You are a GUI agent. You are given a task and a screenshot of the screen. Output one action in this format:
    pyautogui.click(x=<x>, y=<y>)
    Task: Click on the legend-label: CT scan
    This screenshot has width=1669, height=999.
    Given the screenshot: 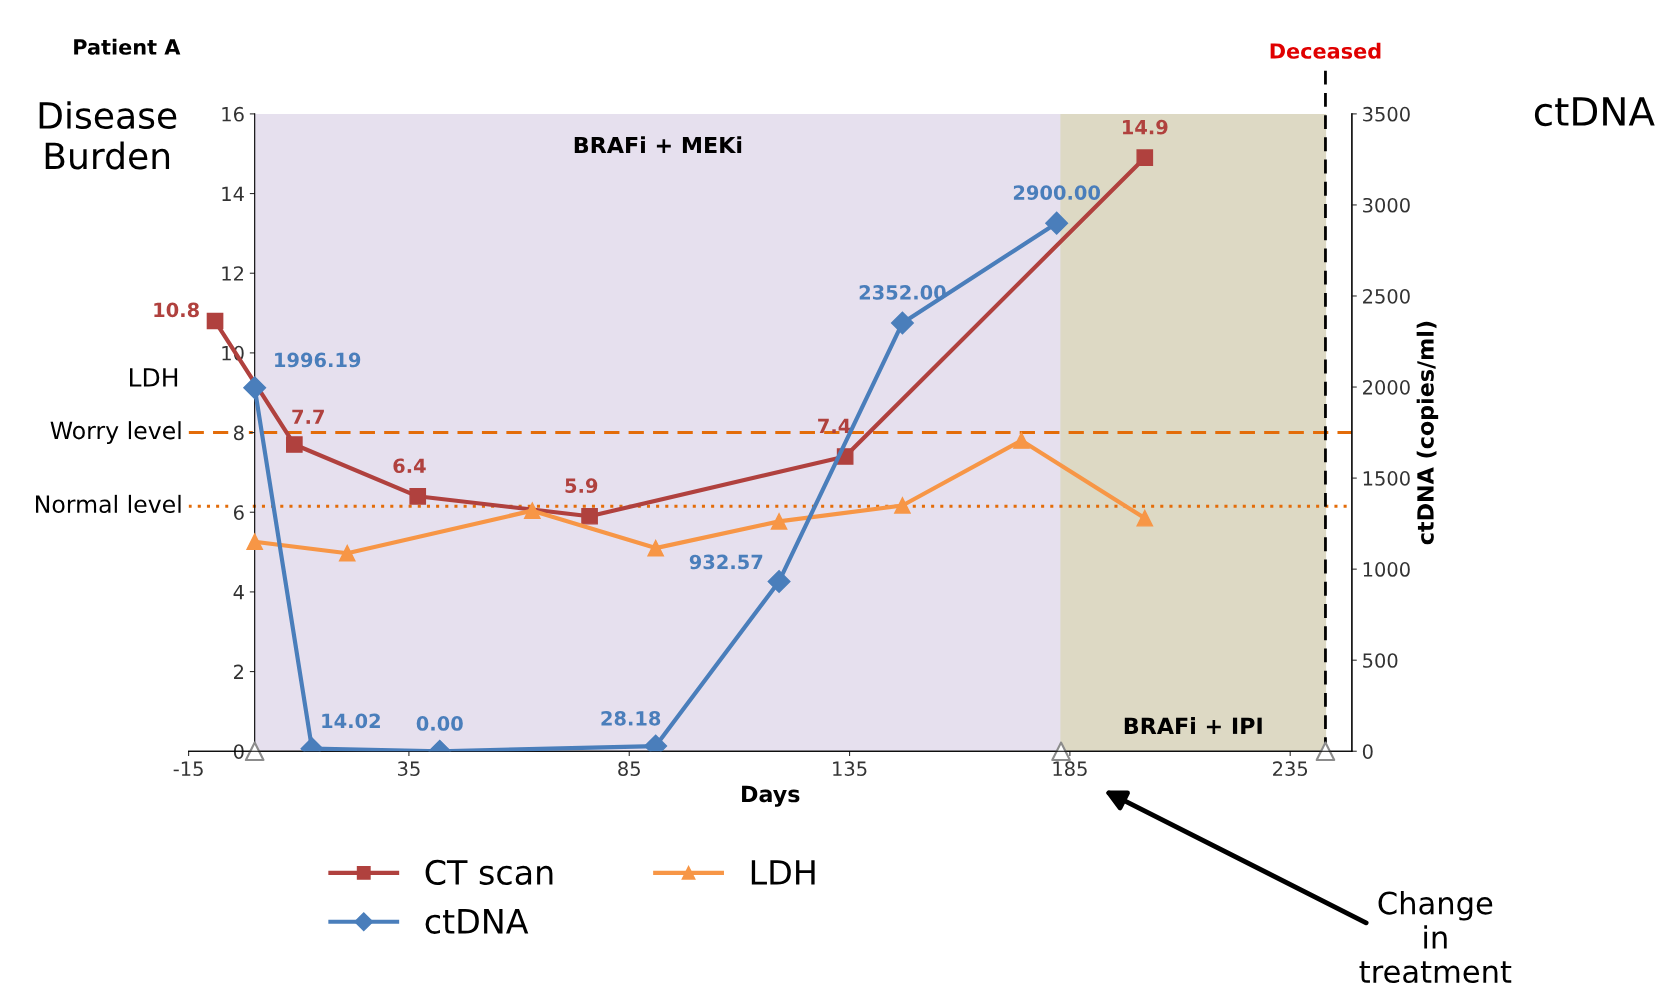 What is the action you would take?
    pyautogui.click(x=489, y=872)
    